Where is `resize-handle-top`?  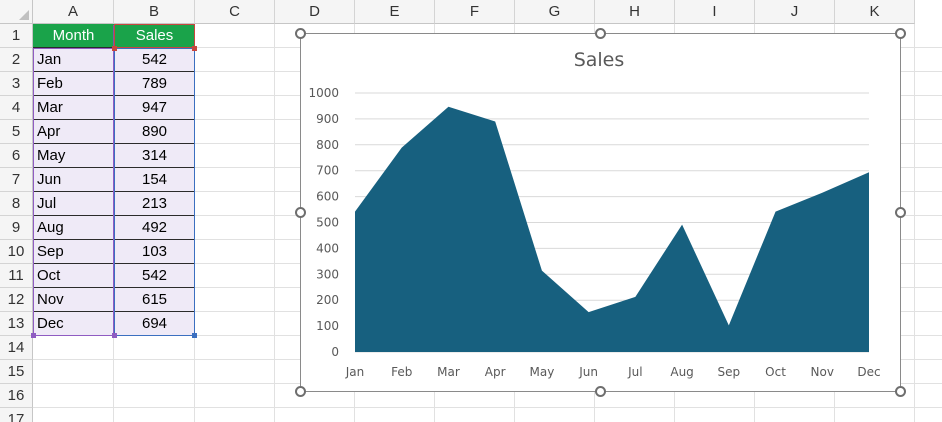 resize-handle-top is located at coordinates (600, 33).